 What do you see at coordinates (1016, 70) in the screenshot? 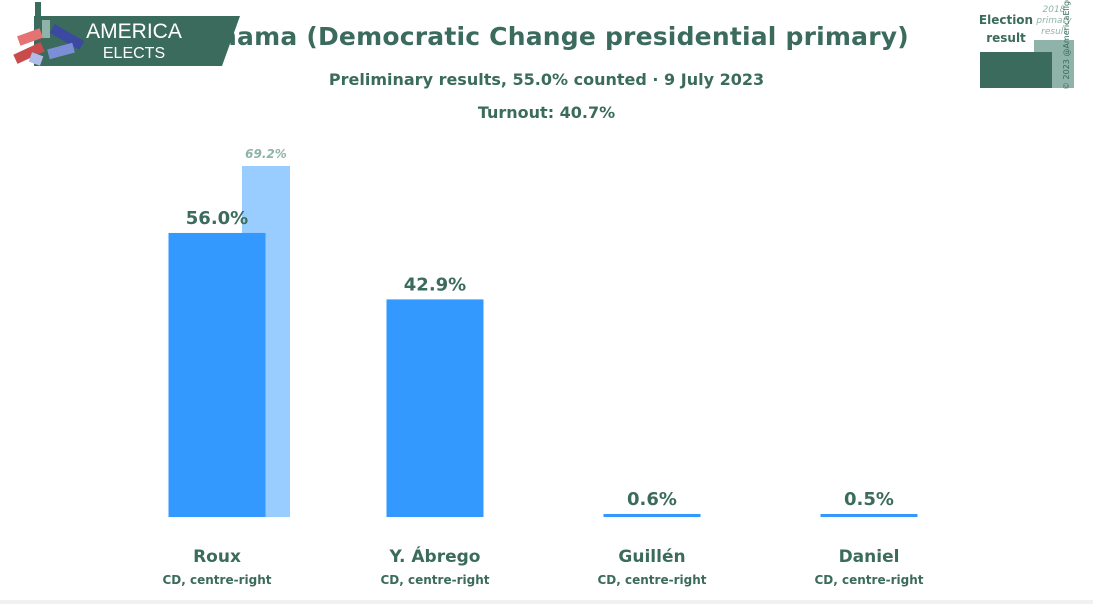
I see `legend-current-swatch` at bounding box center [1016, 70].